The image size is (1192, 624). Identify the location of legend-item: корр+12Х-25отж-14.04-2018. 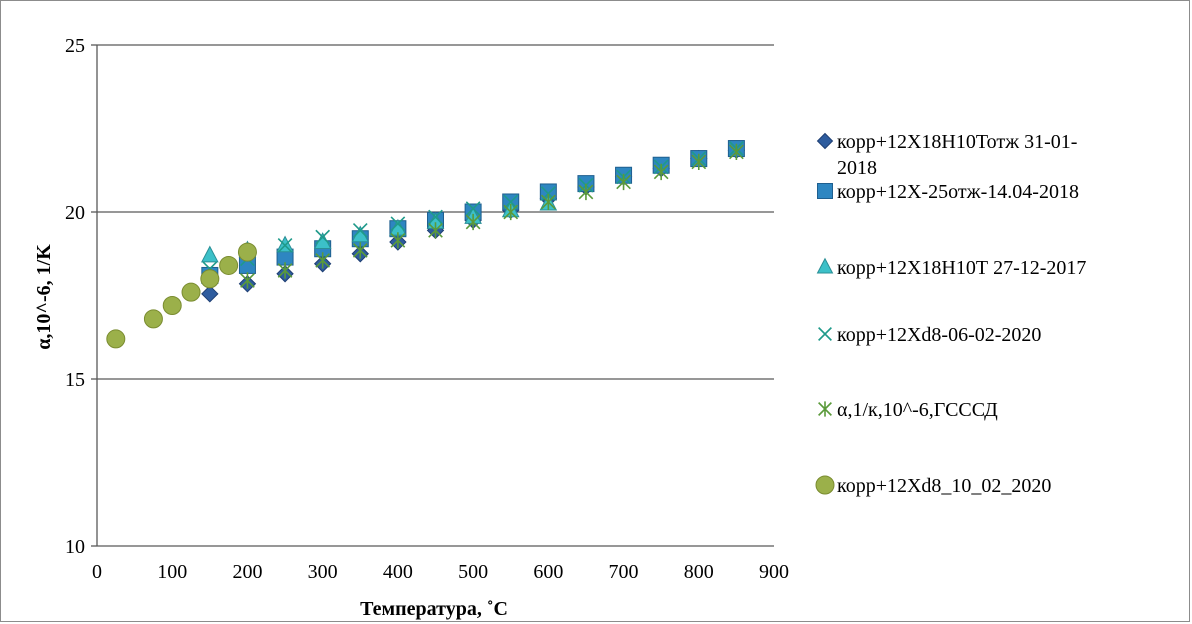
(948, 192).